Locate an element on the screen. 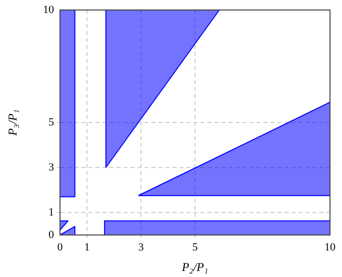  y-tick-label: 5 is located at coordinates (51, 122).